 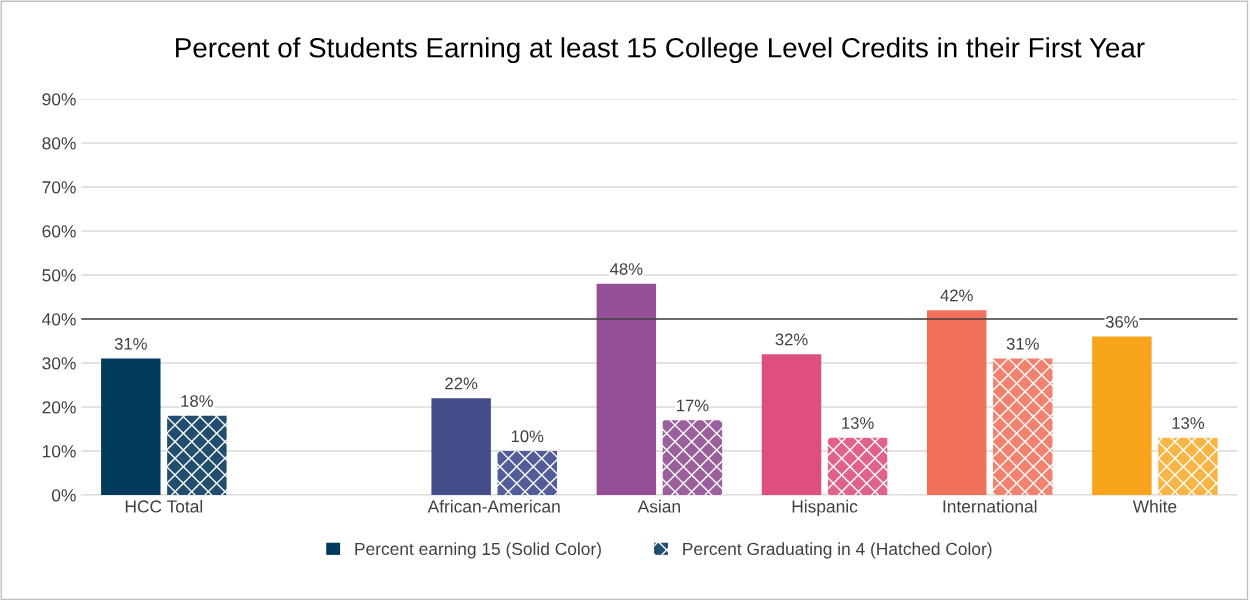 I want to click on chart-title: Percent of Students Earning at least 15 College Level Credits in their First Year, so click(x=660, y=50).